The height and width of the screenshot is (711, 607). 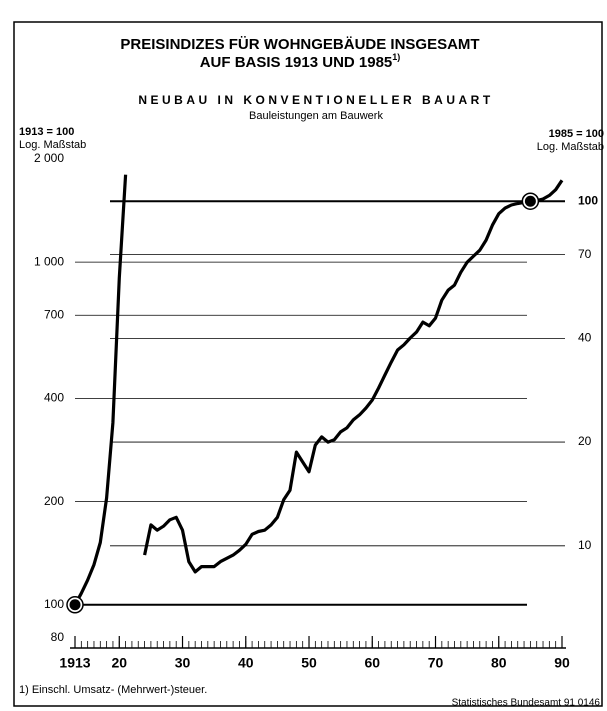 I want to click on x-tick-label: 80, so click(x=499, y=663).